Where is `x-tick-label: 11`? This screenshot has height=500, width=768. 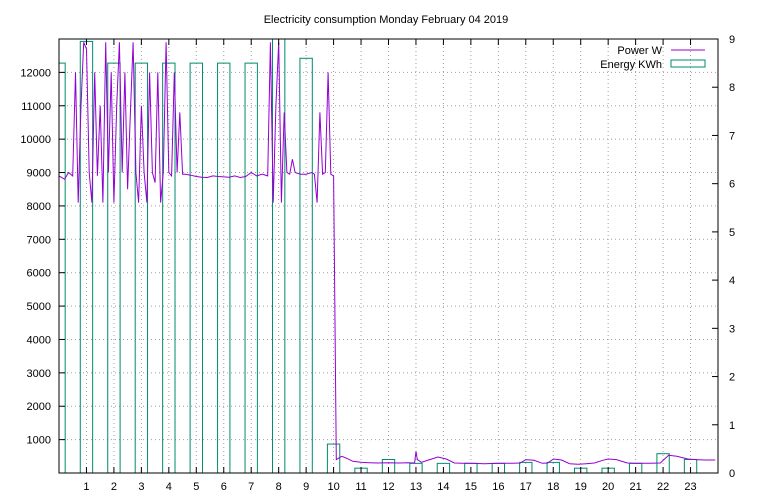 x-tick-label: 11 is located at coordinates (360, 487).